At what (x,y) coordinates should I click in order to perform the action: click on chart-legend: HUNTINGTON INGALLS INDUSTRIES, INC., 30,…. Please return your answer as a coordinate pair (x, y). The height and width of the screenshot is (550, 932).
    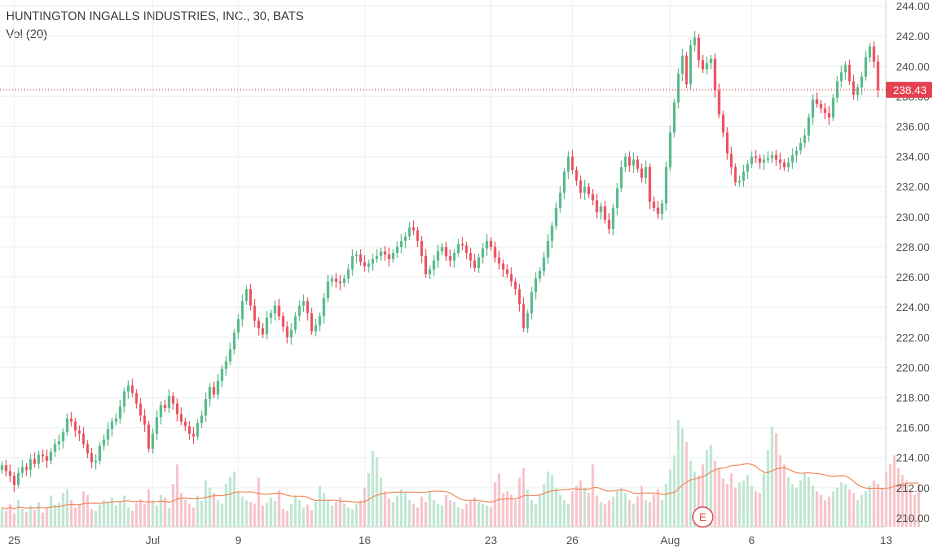
    Looking at the image, I should click on (155, 25).